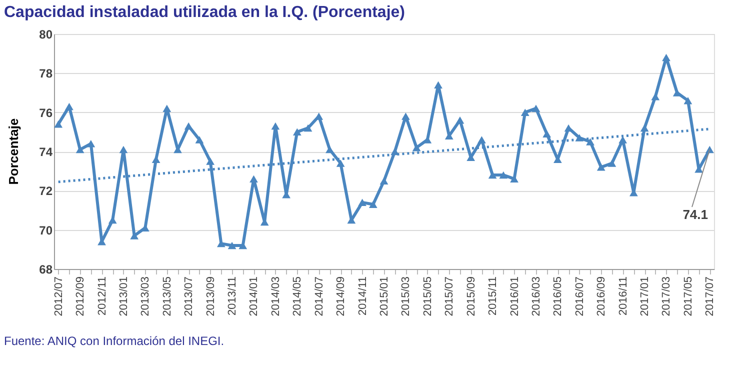 The height and width of the screenshot is (366, 744). What do you see at coordinates (146, 296) in the screenshot?
I see `x-tick-label: 2013/03` at bounding box center [146, 296].